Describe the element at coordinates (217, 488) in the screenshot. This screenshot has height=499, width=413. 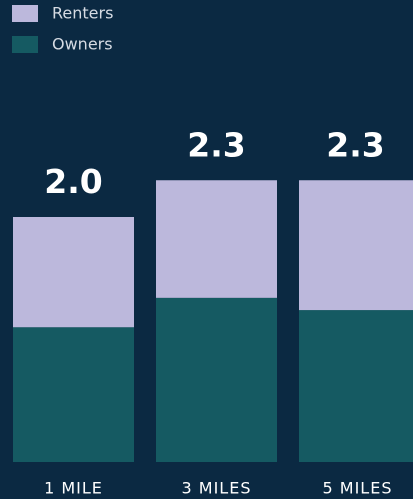
I see `x-tick-label: 3 MILES` at that location.